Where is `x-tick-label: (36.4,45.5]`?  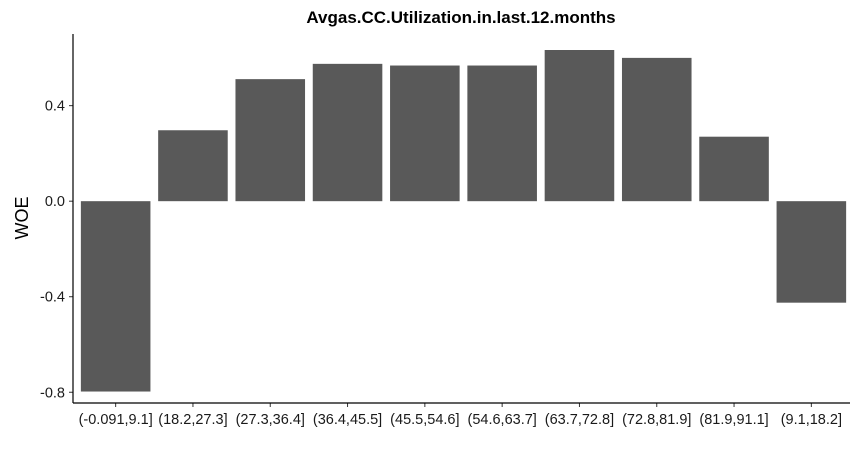
x-tick-label: (36.4,45.5] is located at coordinates (347, 420).